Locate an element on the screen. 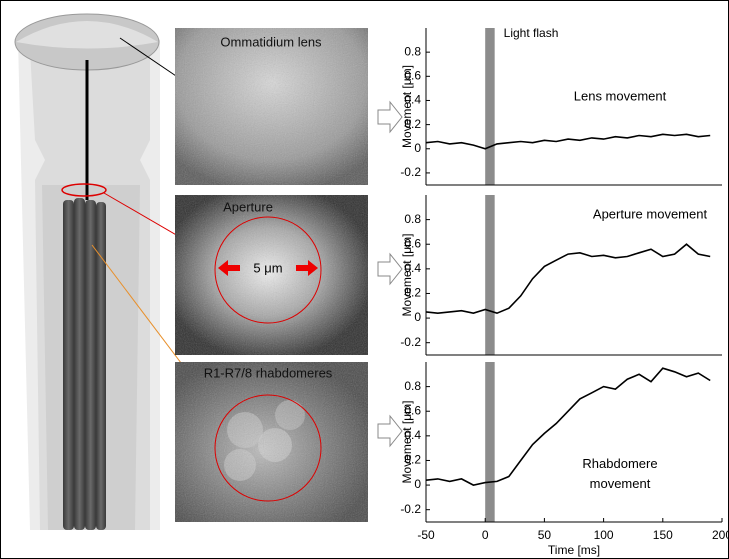 This screenshot has height=559, width=729. x-axis-label: Time [ms] is located at coordinates (574, 550).